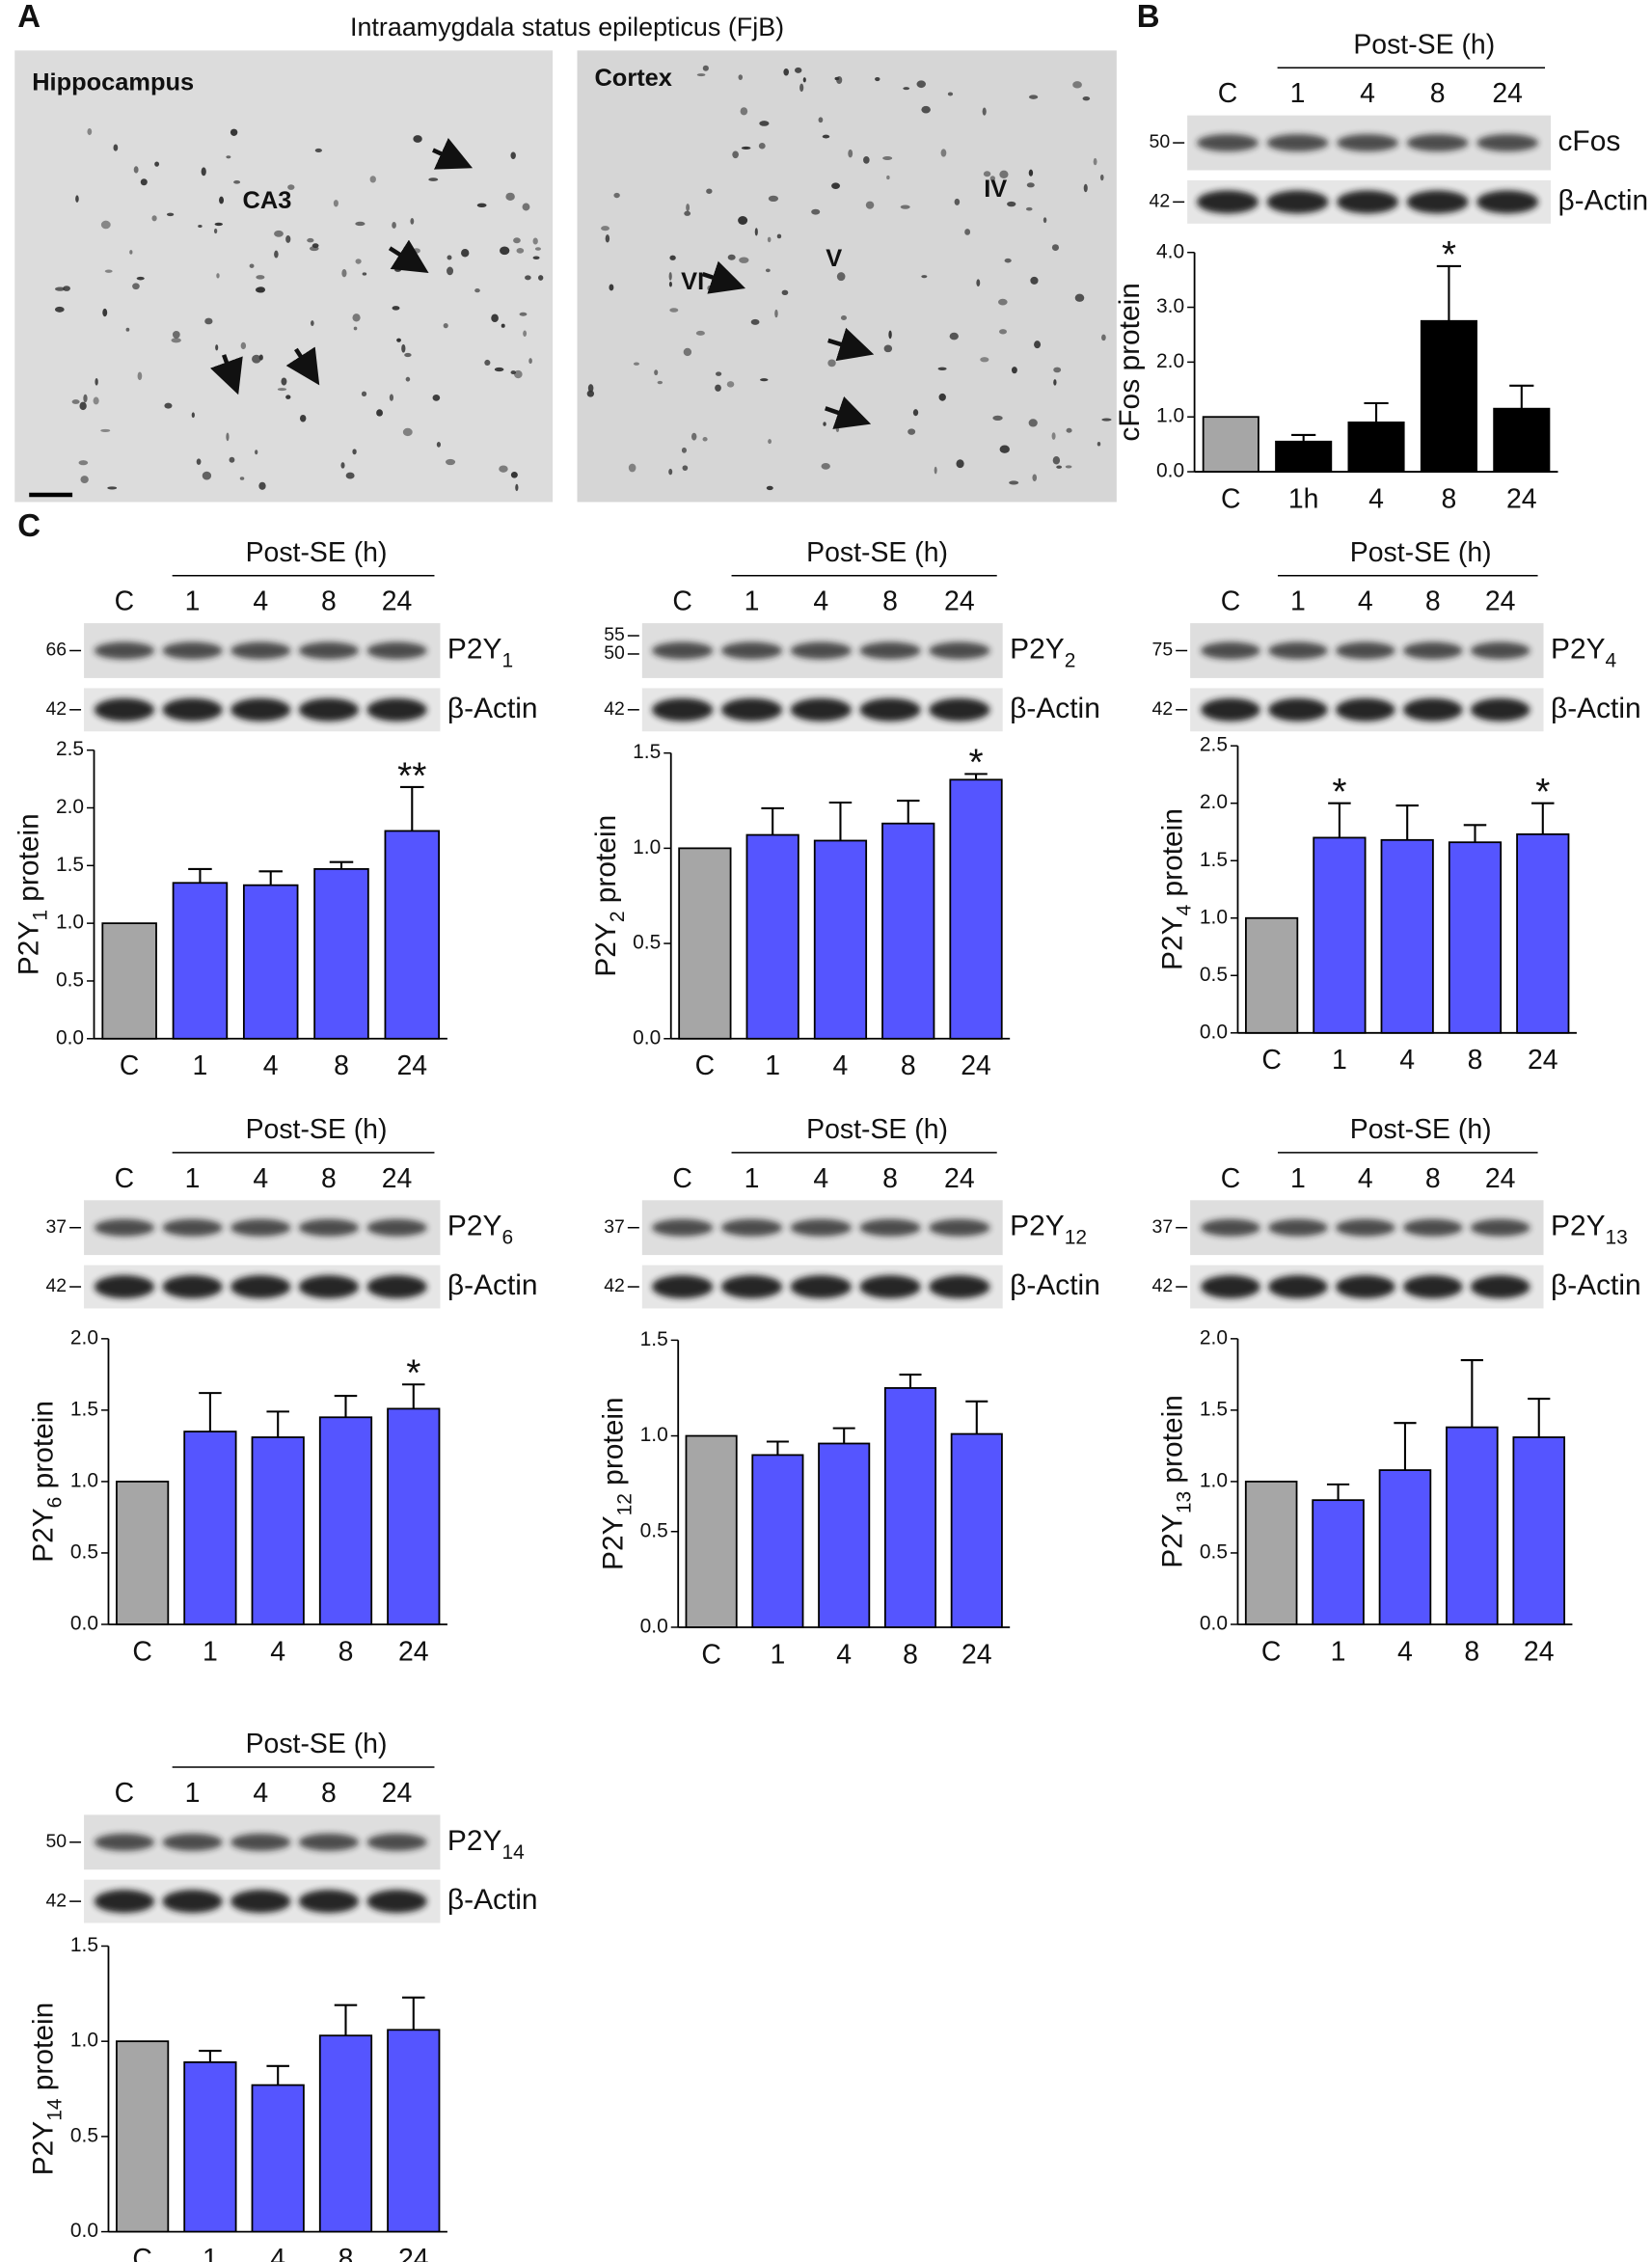  Describe the element at coordinates (1173, 1443) in the screenshot. I see `y-axis-label-part: protein` at that location.